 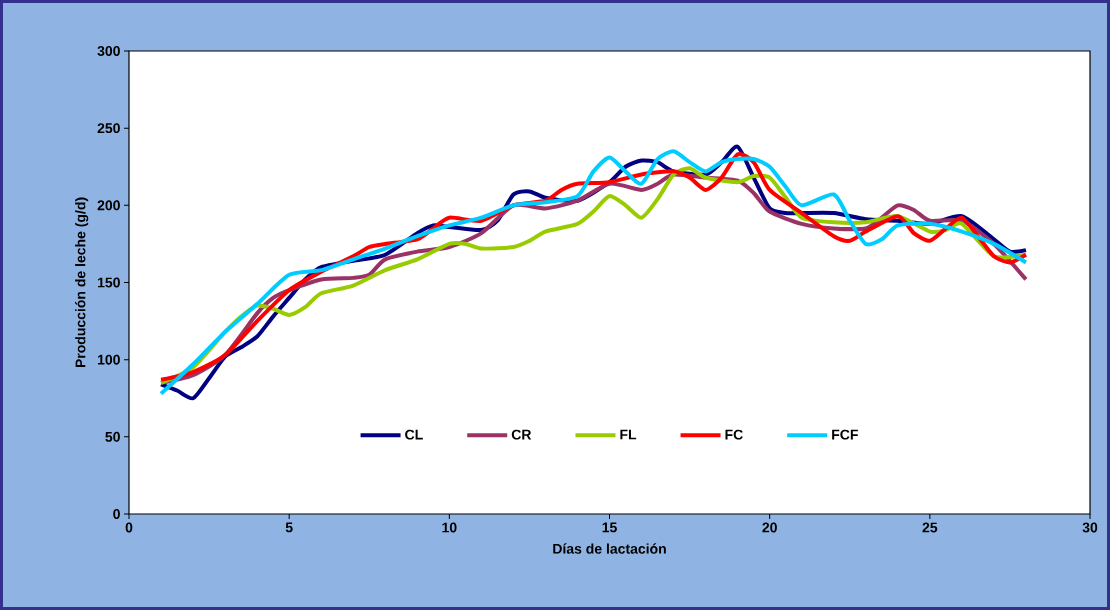 What do you see at coordinates (628, 434) in the screenshot?
I see `legend-label: FL` at bounding box center [628, 434].